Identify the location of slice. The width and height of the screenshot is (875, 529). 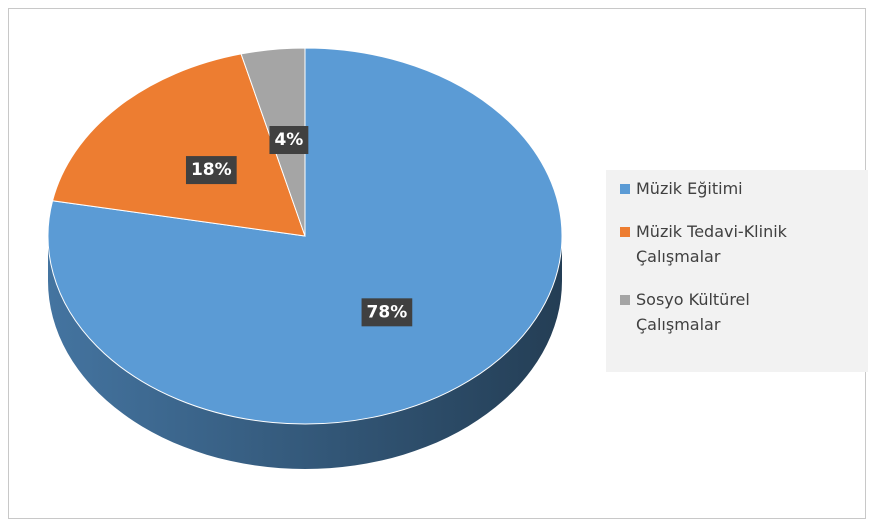
(178, 145).